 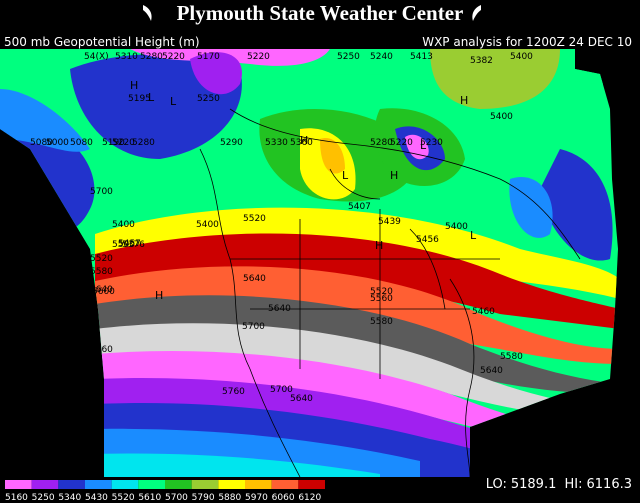 I want to click on legend-label: 6060, so click(x=283, y=498).